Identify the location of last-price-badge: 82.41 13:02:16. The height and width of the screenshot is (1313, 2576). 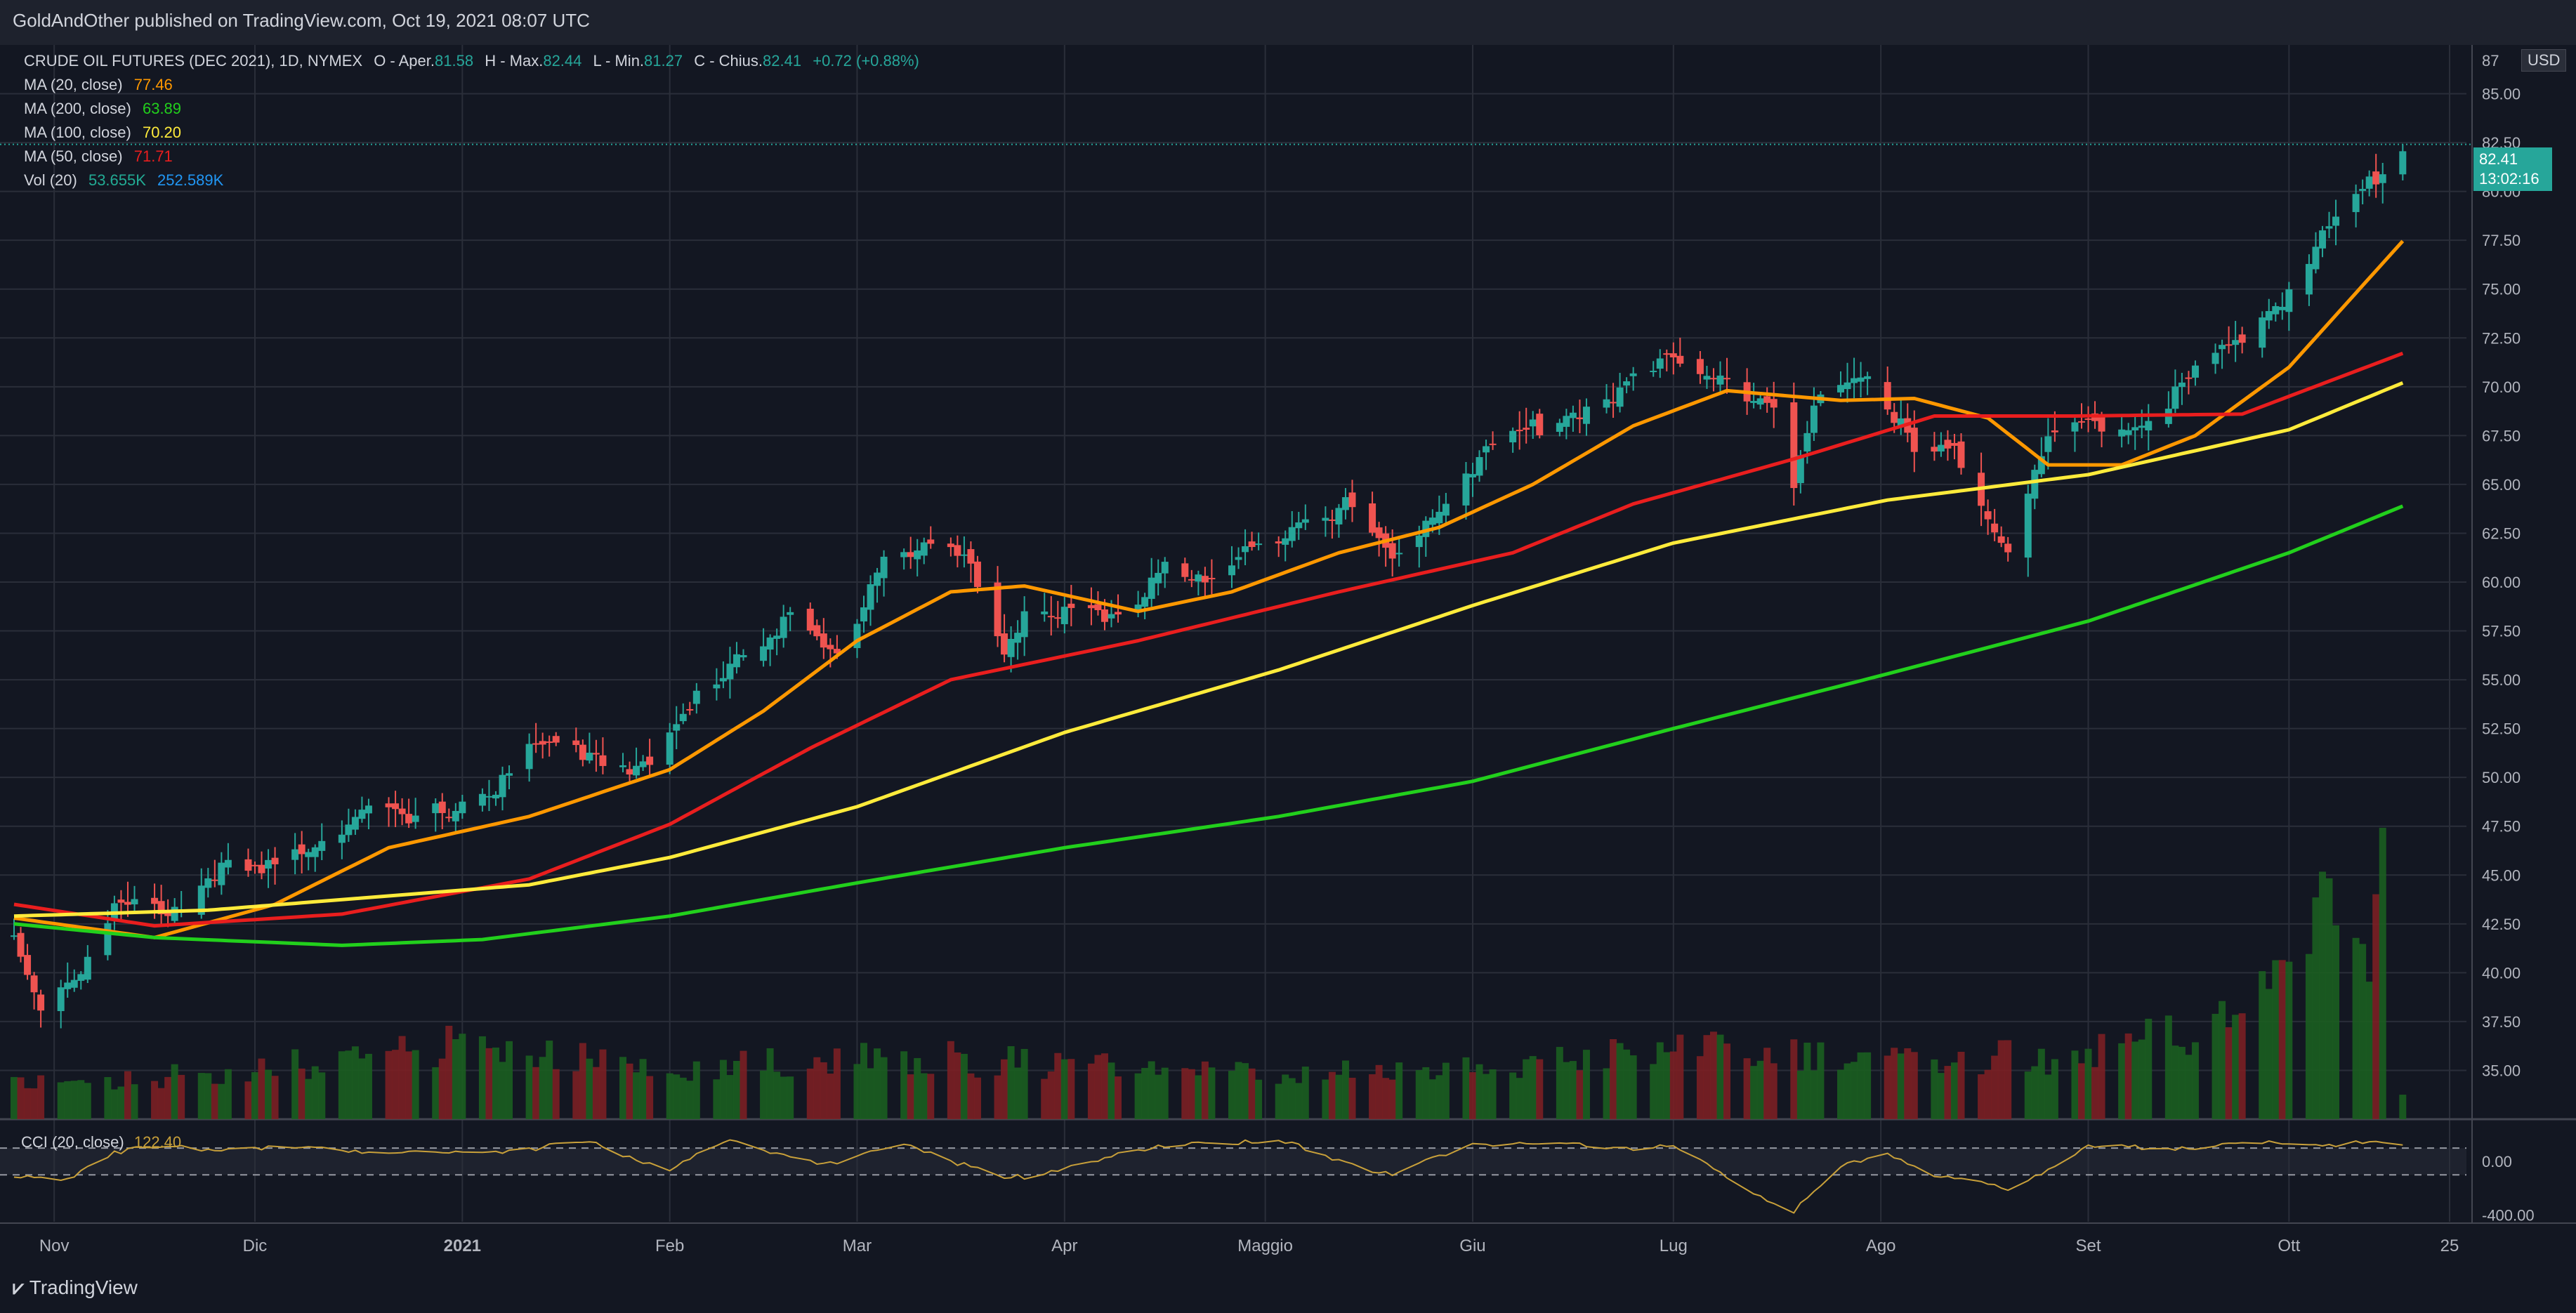
(2512, 169).